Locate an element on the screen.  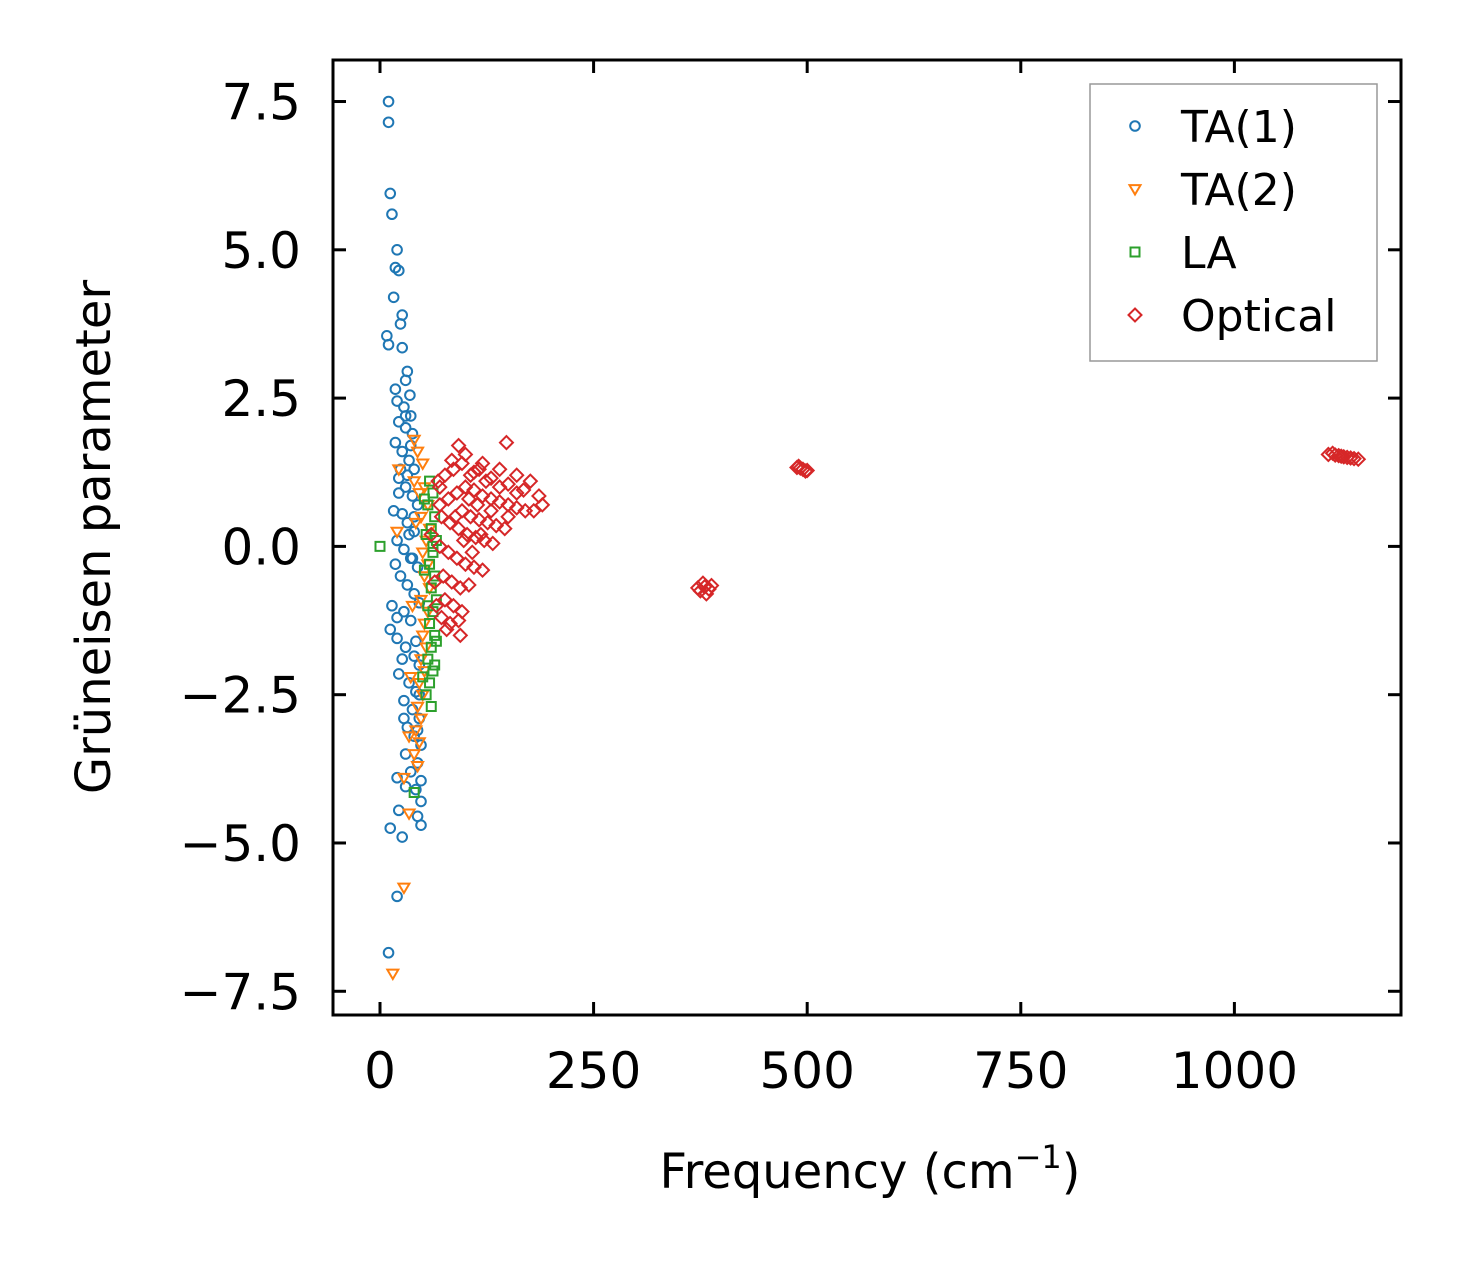
legend-frame is located at coordinates (1233, 222).